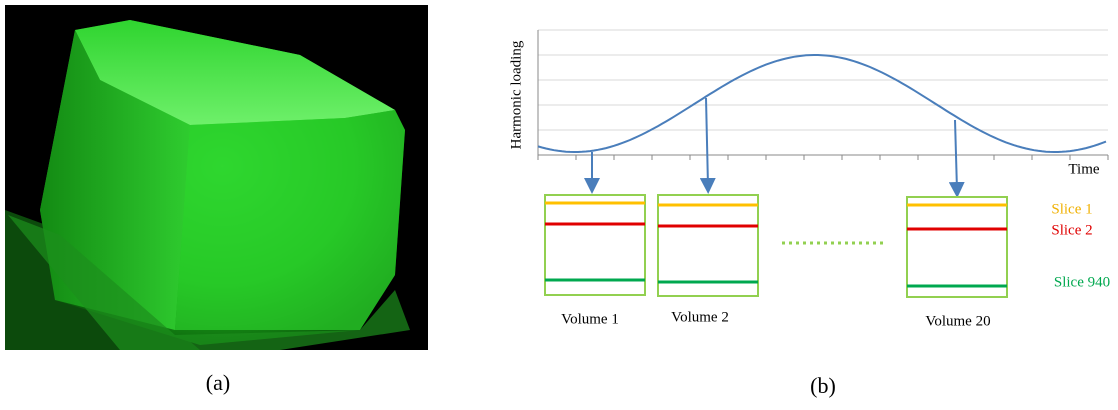 This screenshot has width=1118, height=410. I want to click on slice-label: Slice 2, so click(1071, 230).